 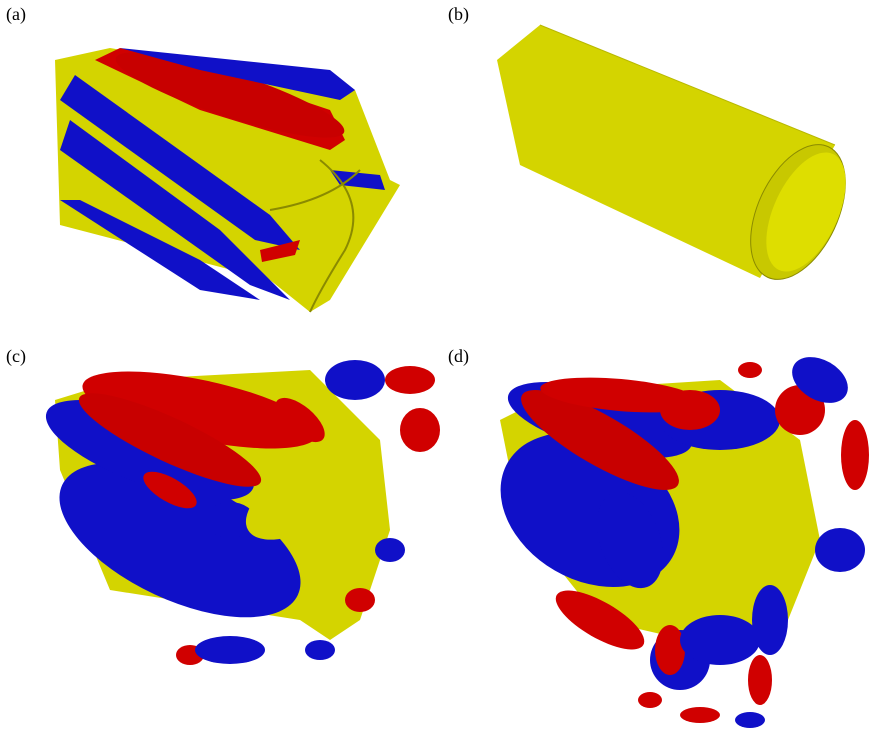 I want to click on panel-label: (b), so click(x=458, y=14).